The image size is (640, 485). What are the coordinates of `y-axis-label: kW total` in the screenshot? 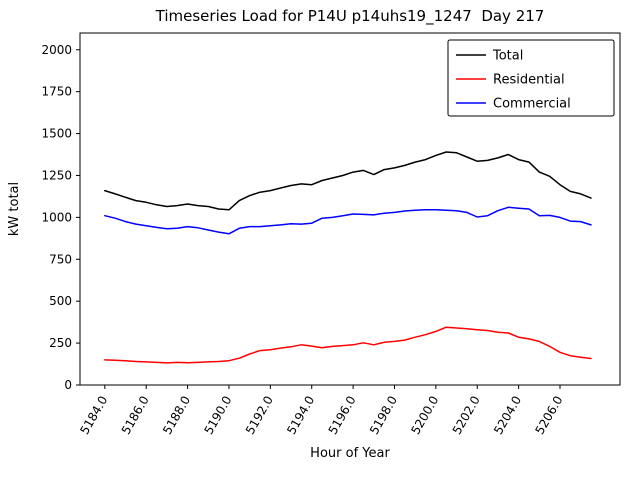 It's located at (14, 209).